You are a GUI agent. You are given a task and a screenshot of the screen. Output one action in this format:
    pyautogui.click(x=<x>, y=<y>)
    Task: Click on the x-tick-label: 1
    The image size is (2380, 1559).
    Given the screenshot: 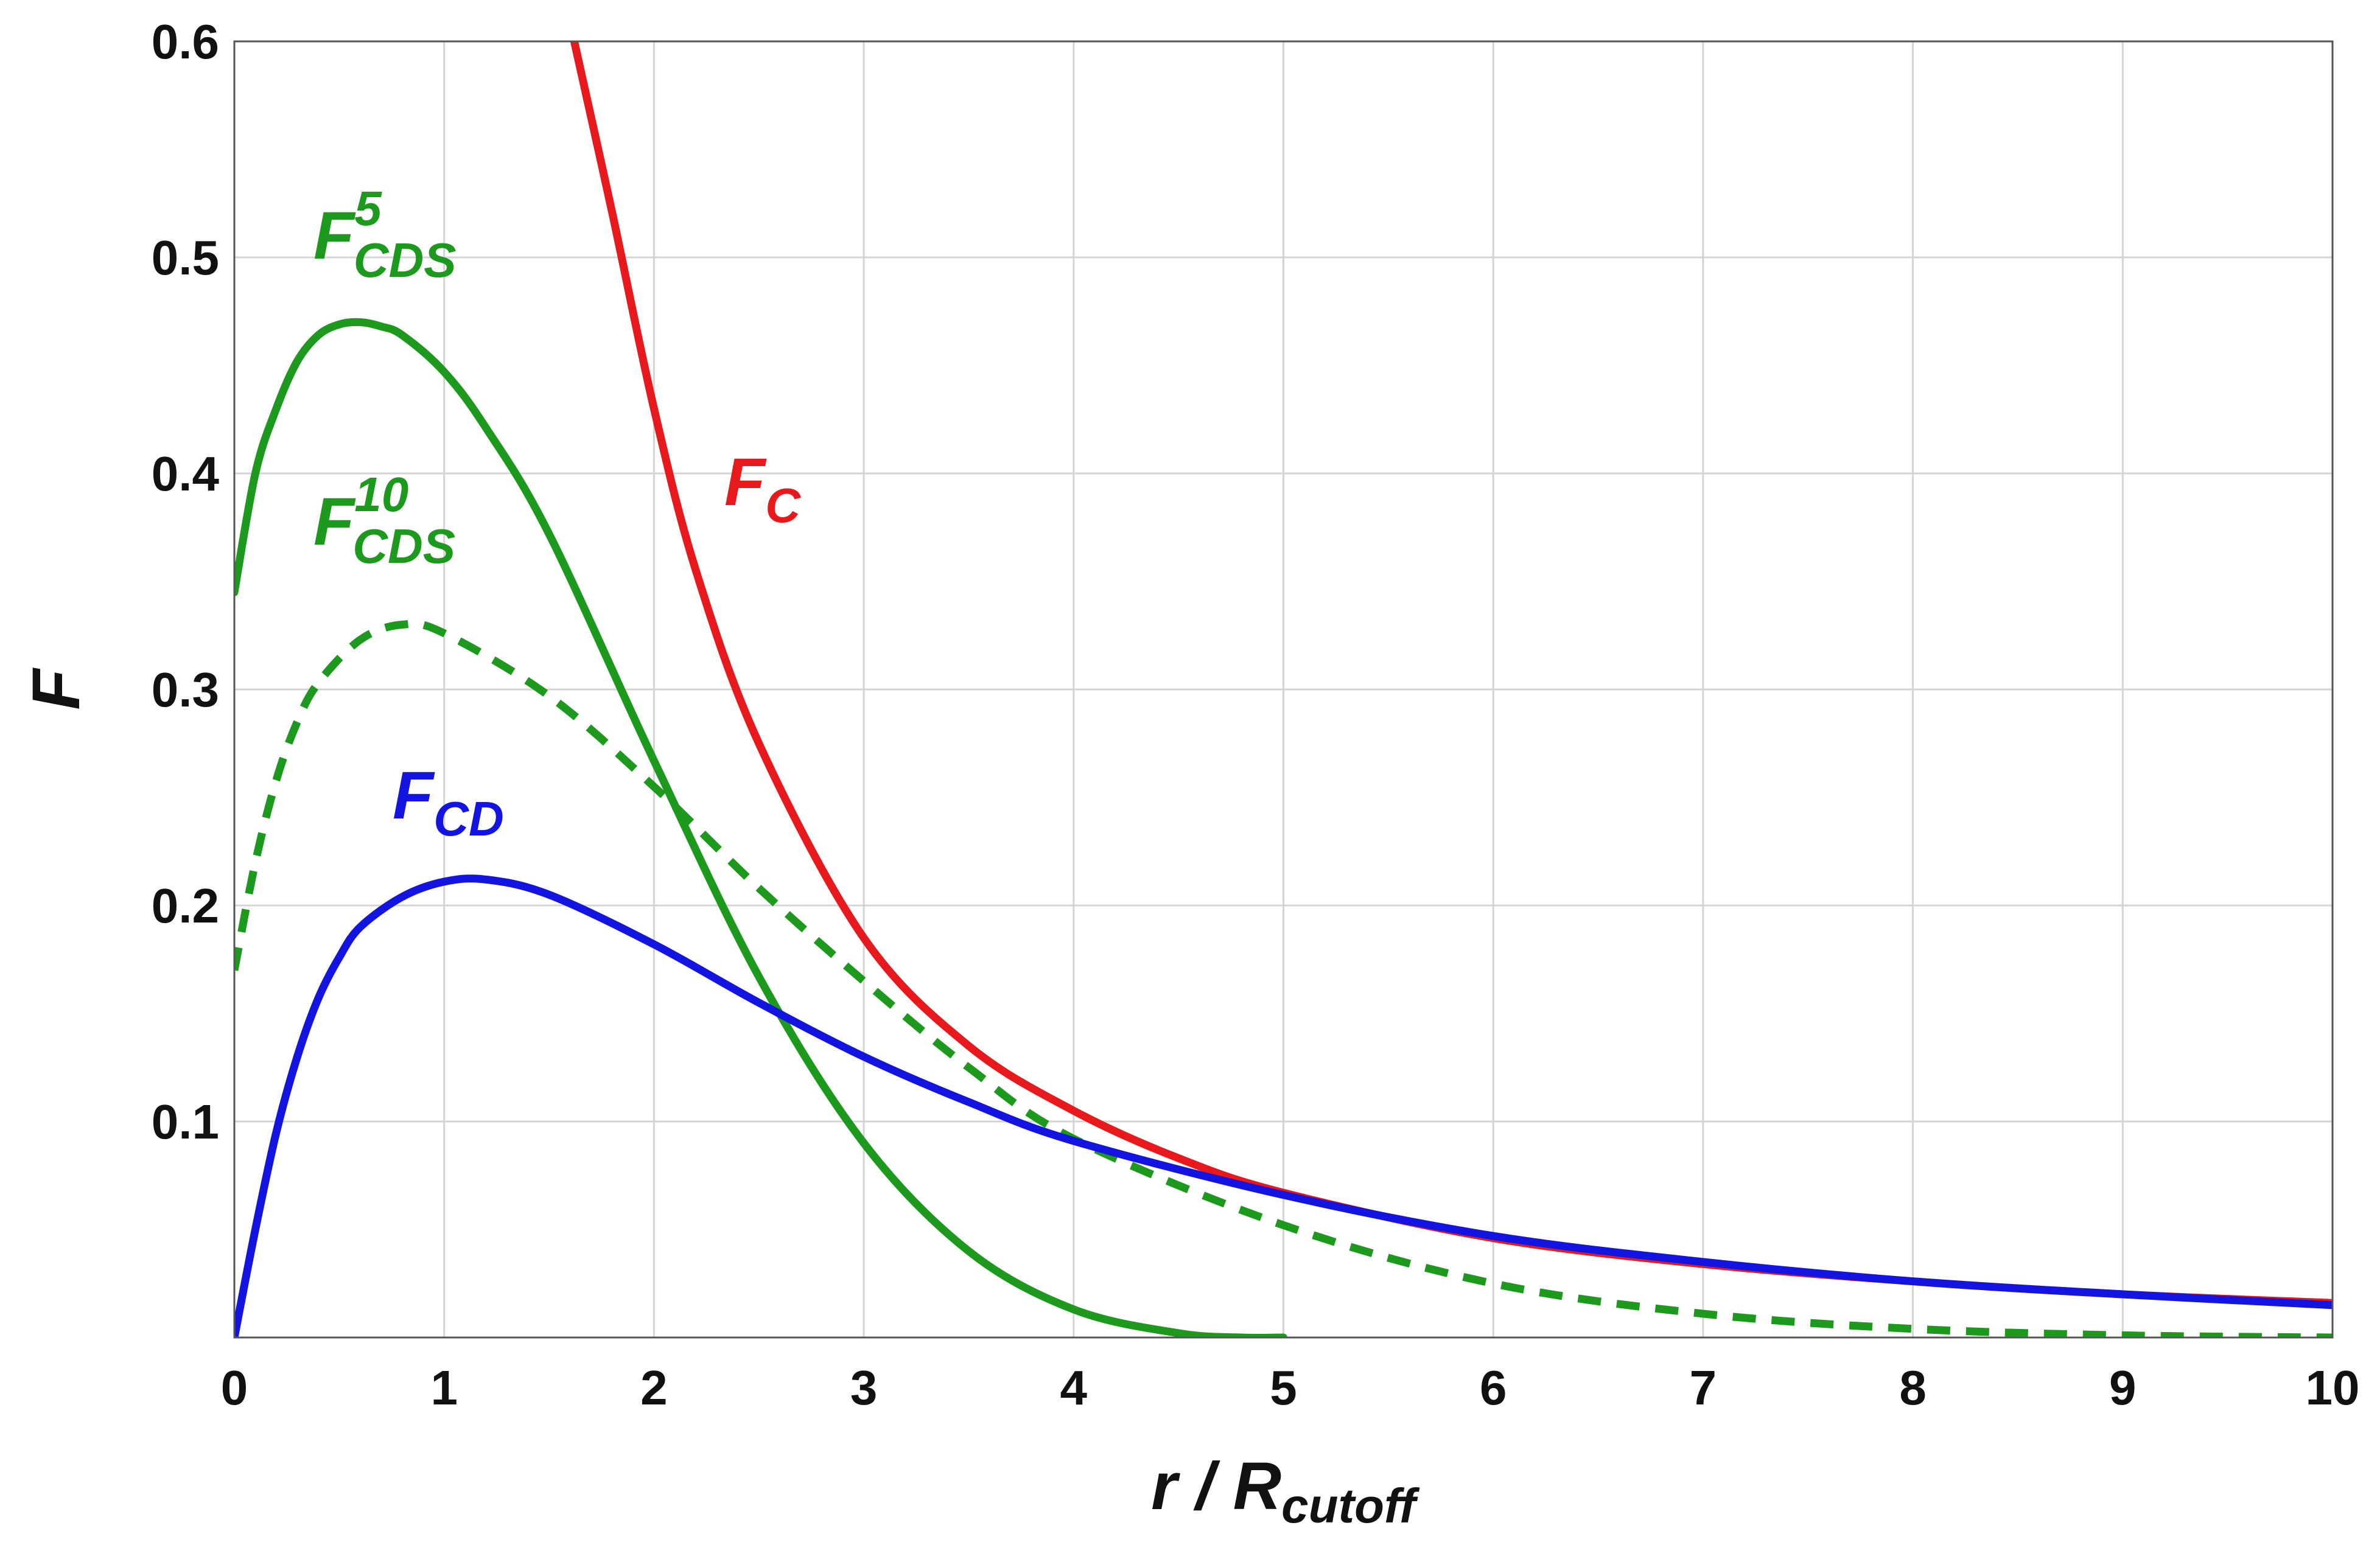 What is the action you would take?
    pyautogui.click(x=444, y=1388)
    